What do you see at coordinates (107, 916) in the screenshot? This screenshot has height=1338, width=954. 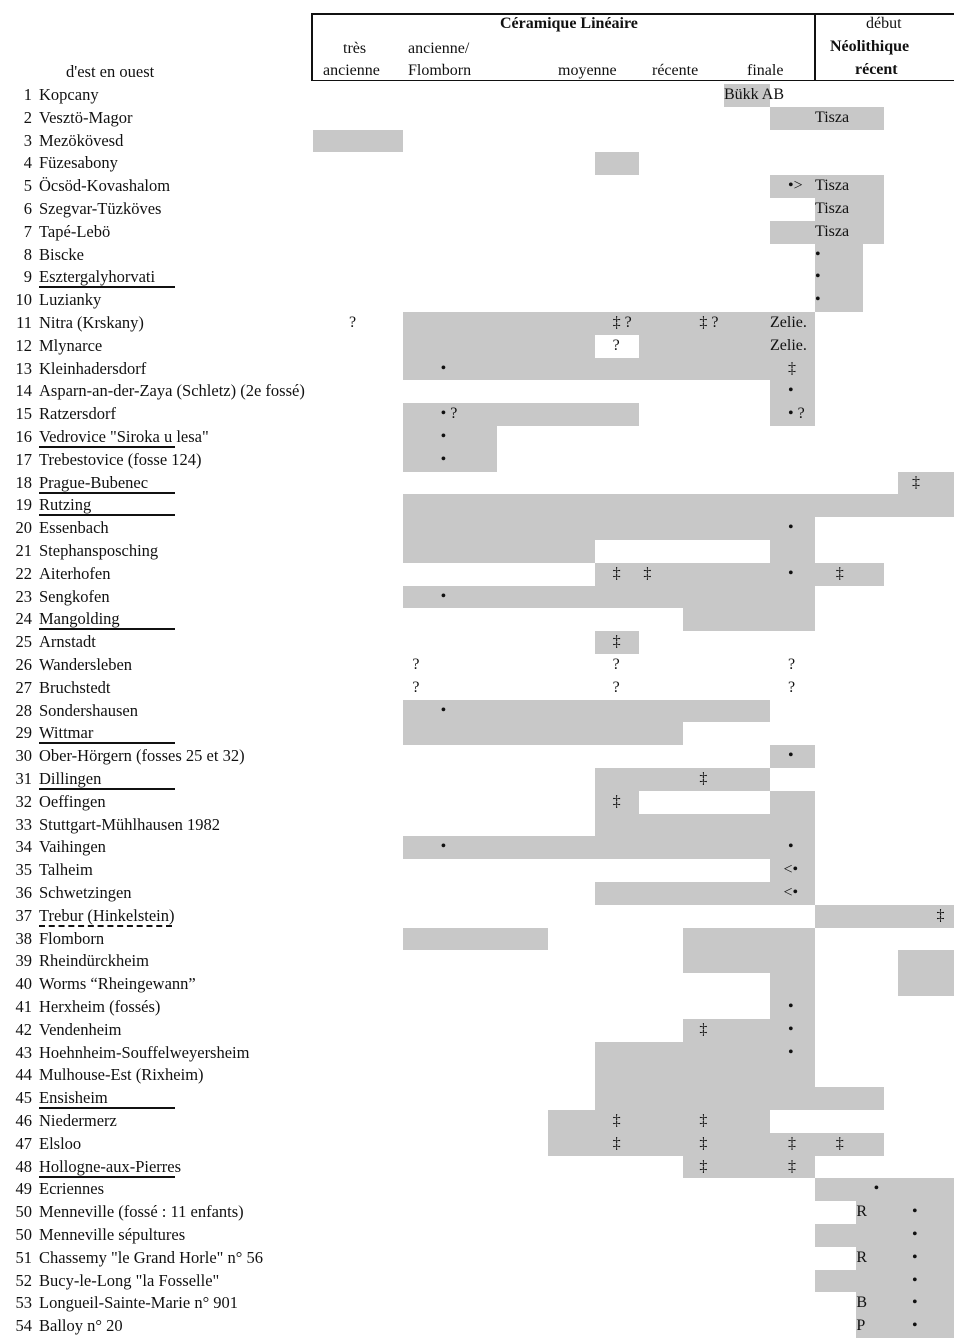 I see `site-name: Trebur (Hinkelstein)` at bounding box center [107, 916].